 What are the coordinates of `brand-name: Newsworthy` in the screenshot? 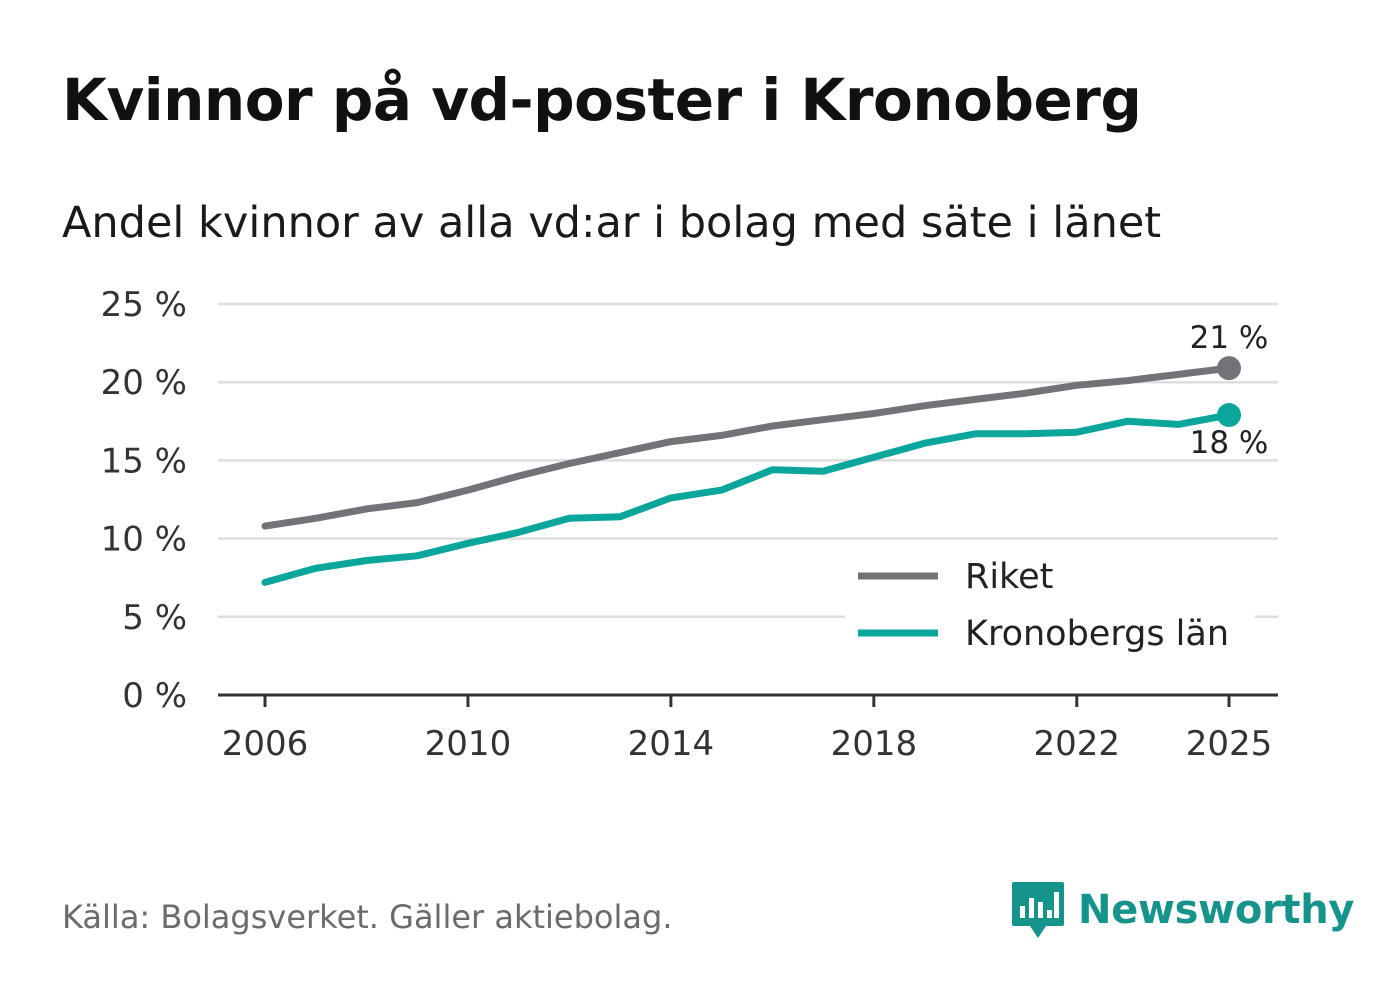 It's located at (1216, 910).